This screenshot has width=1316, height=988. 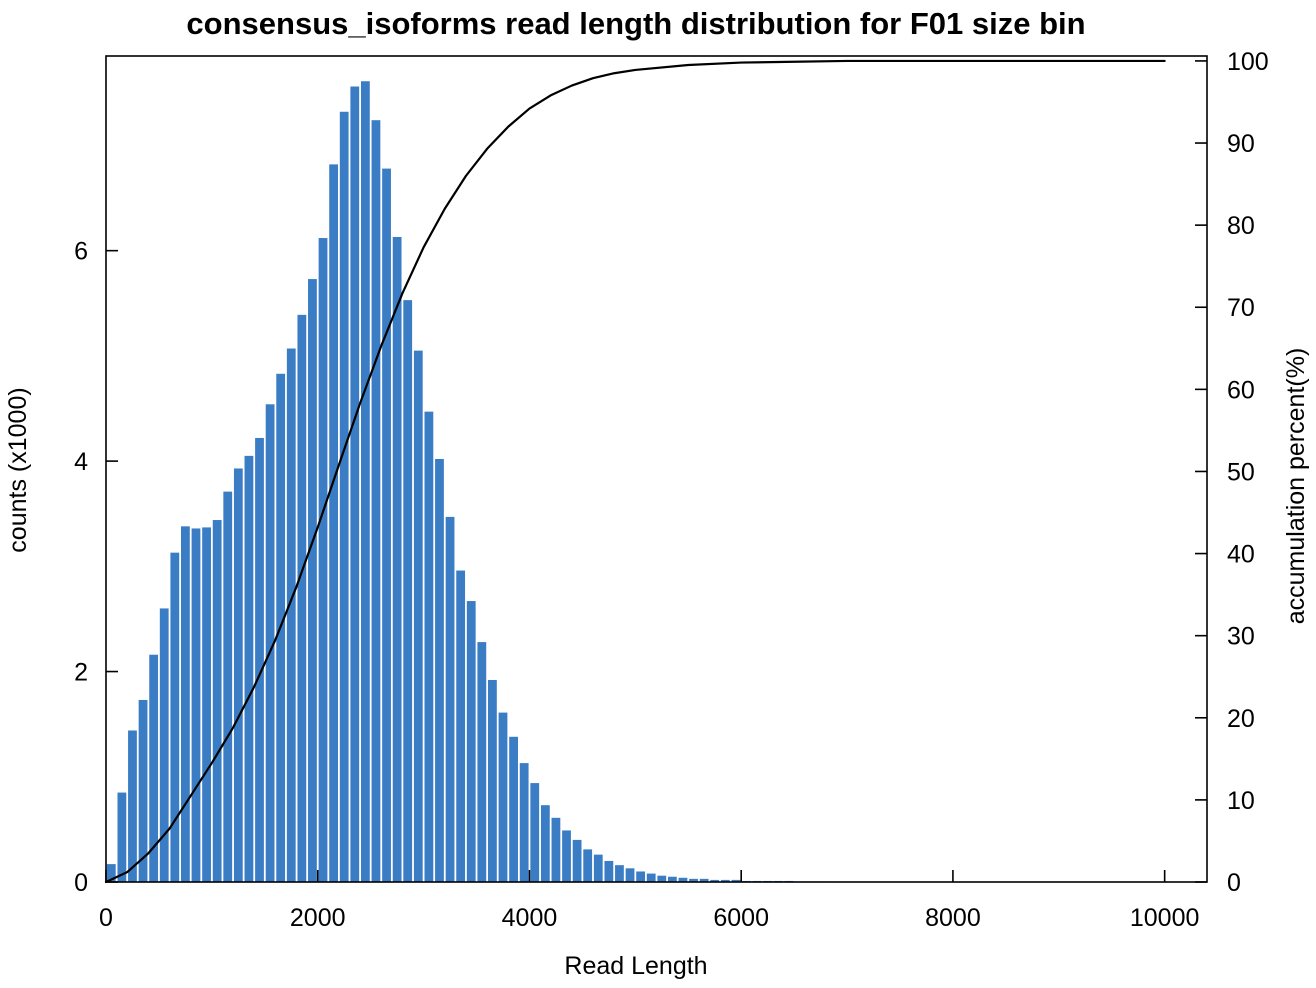 I want to click on x-tick-label: 0, so click(x=106, y=918).